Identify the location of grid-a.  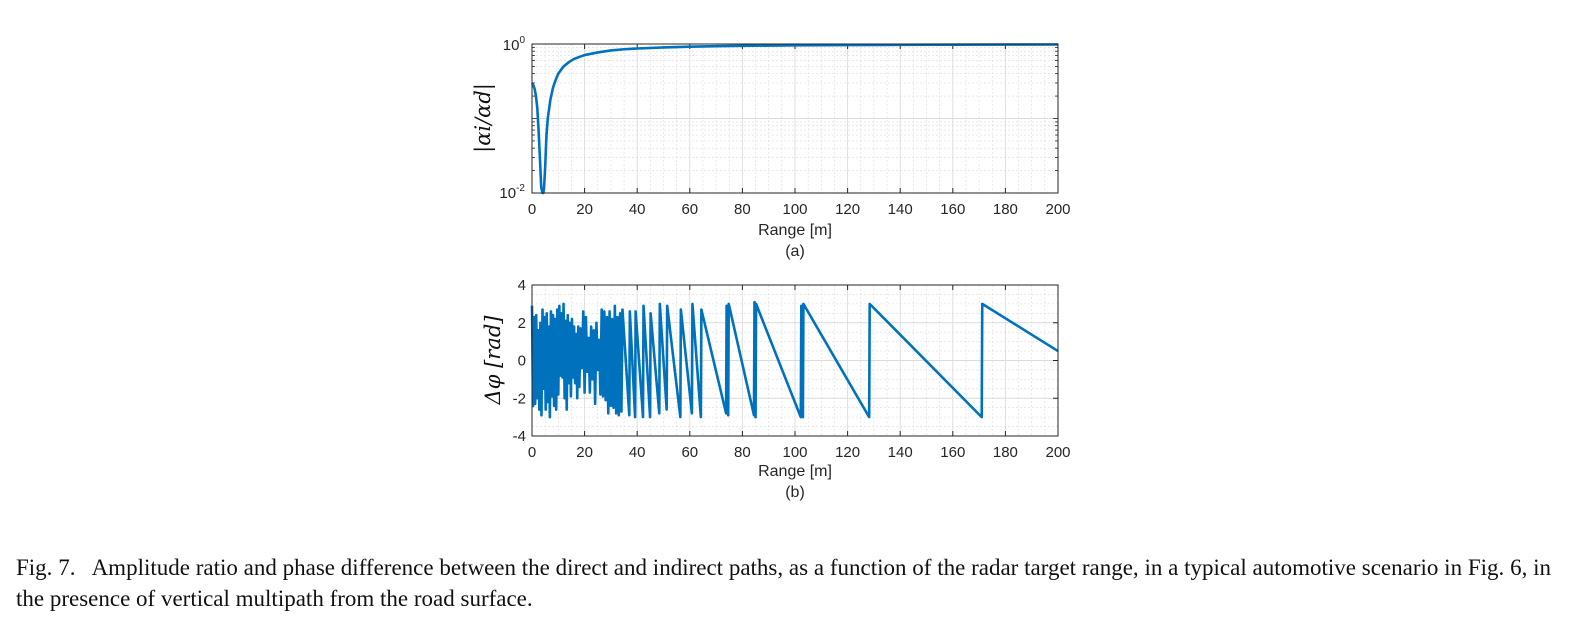
(795, 119).